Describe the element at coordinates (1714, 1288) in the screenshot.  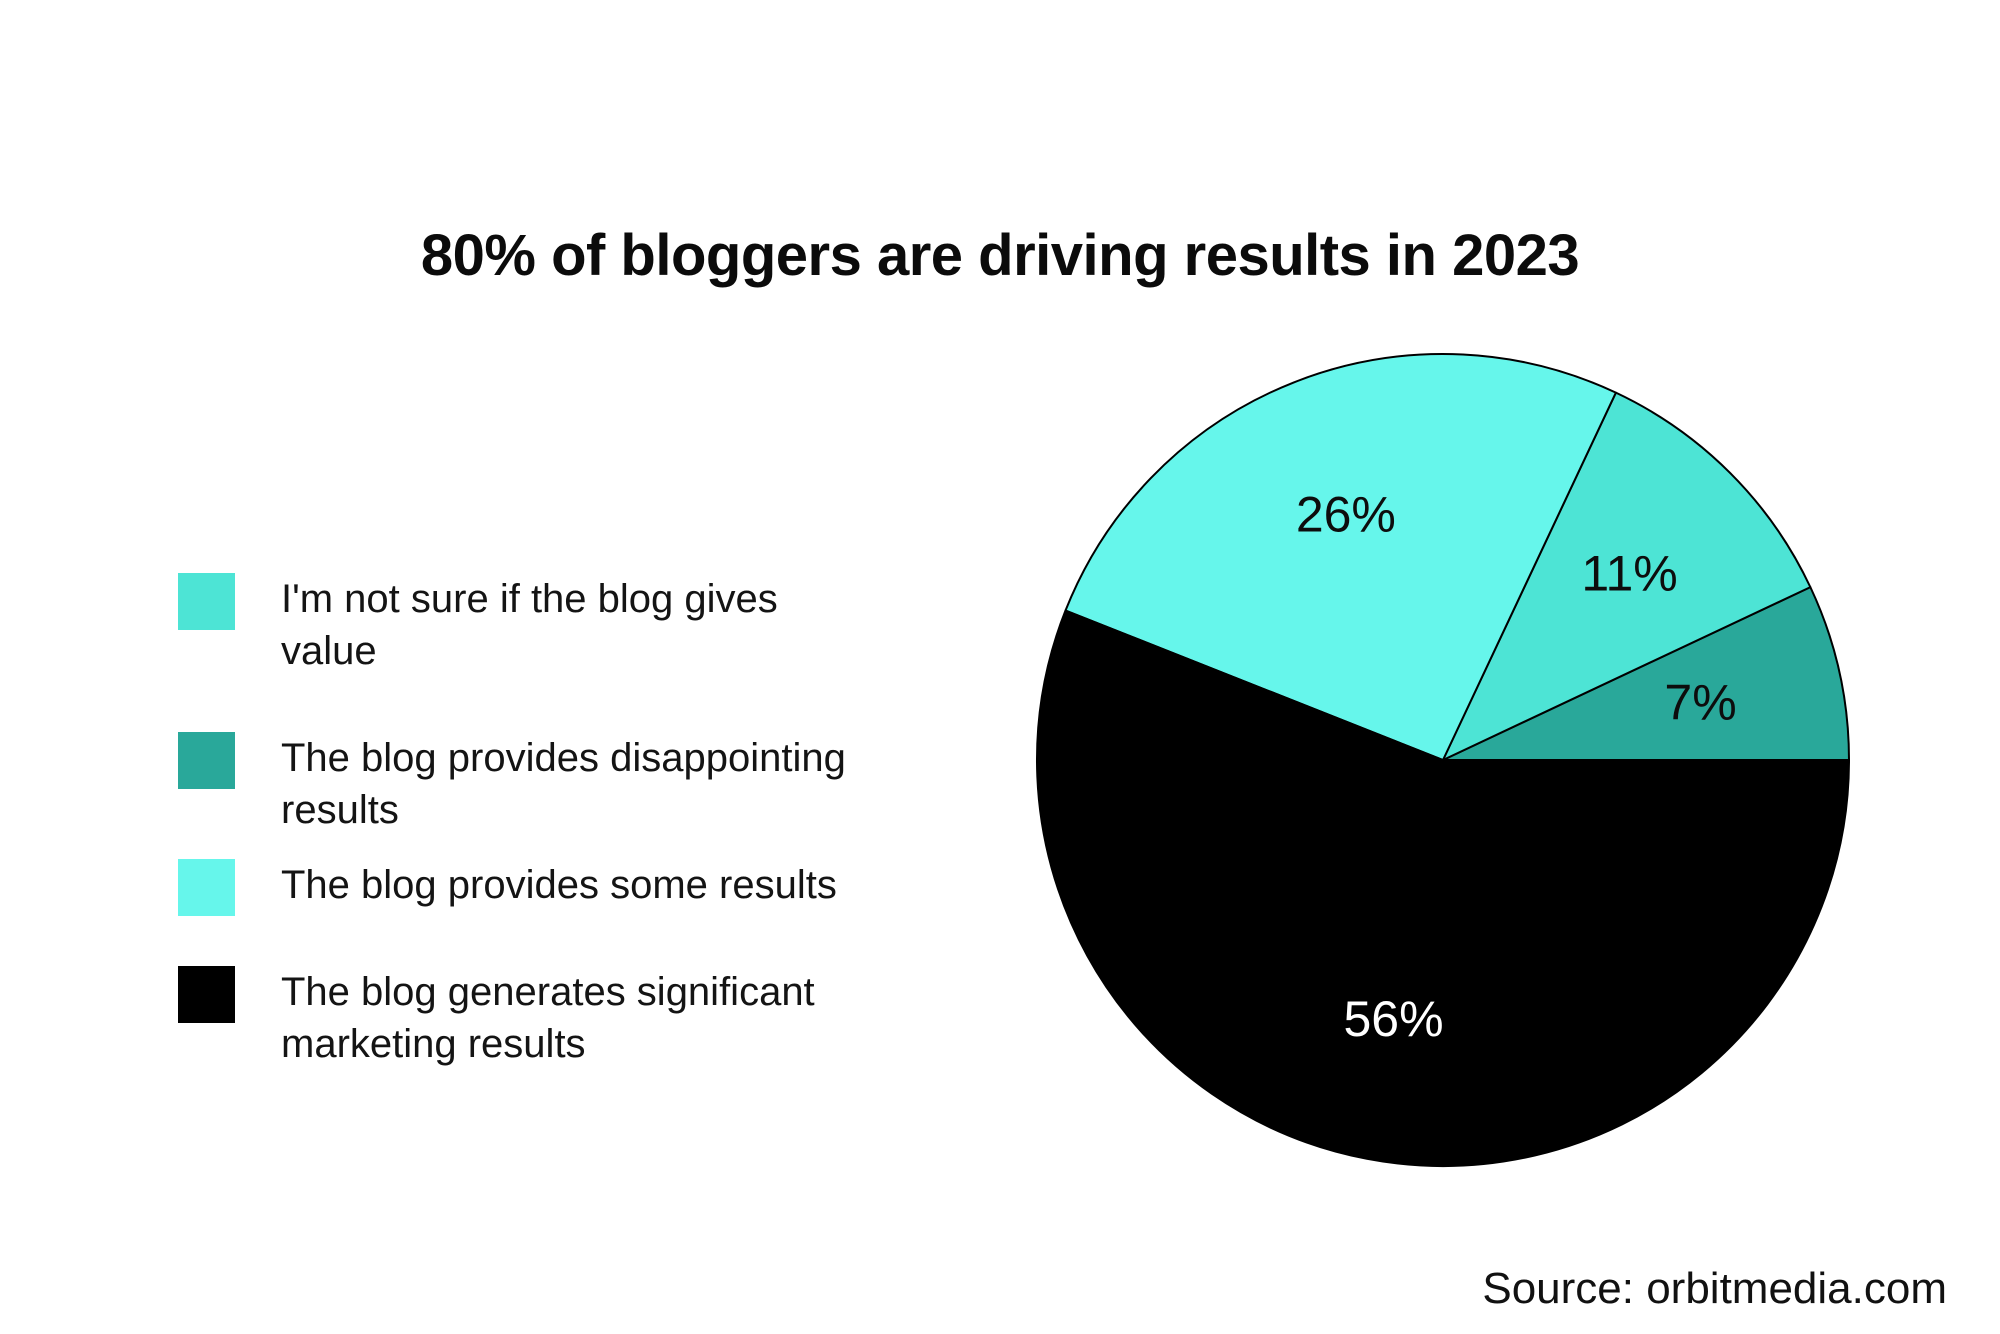
I see `source-credit: Source: orbitmedia.com` at that location.